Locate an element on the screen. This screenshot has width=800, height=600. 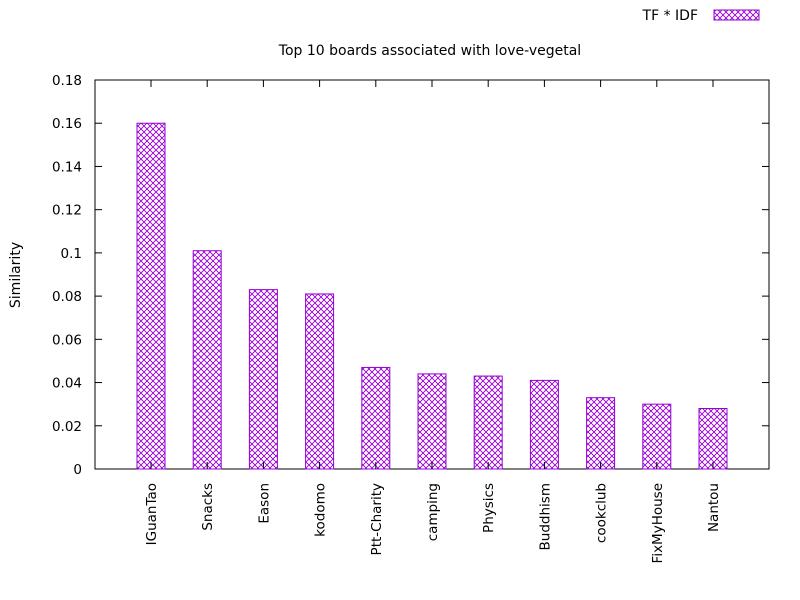
y-axis-title: Similarity is located at coordinates (16, 275).